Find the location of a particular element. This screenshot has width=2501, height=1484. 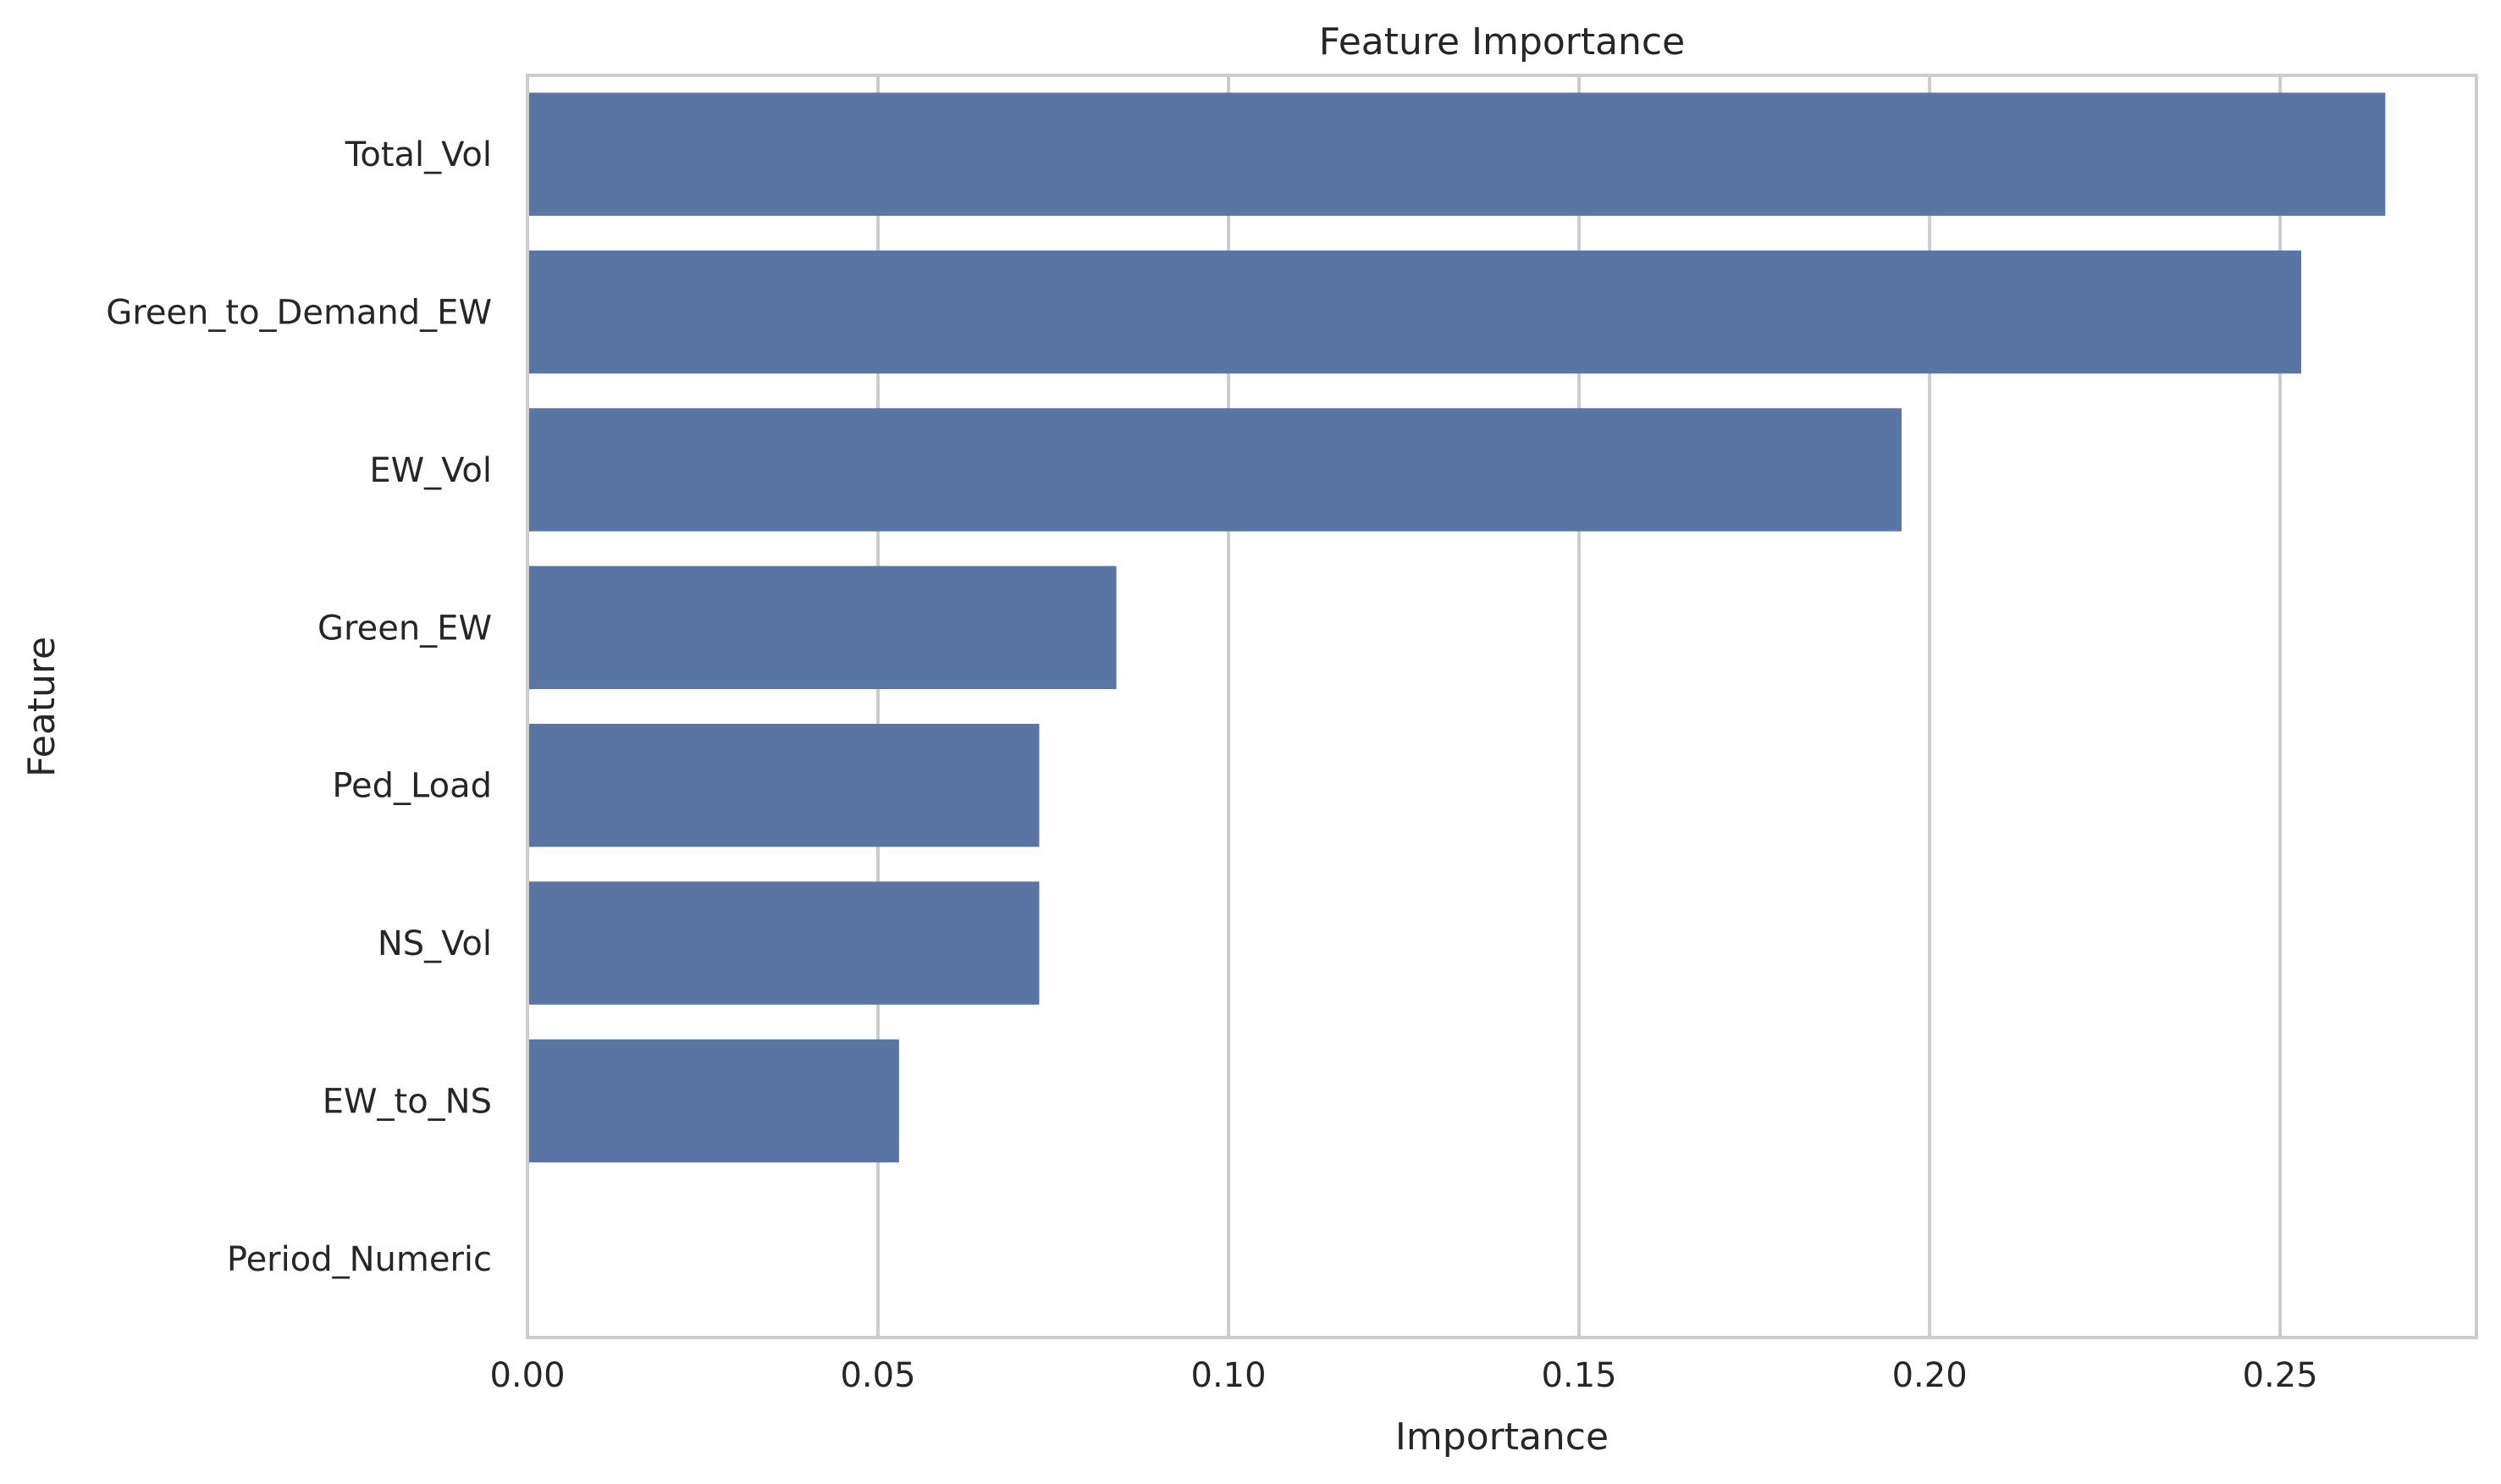

x-tick-label: 0.05 is located at coordinates (877, 1375).